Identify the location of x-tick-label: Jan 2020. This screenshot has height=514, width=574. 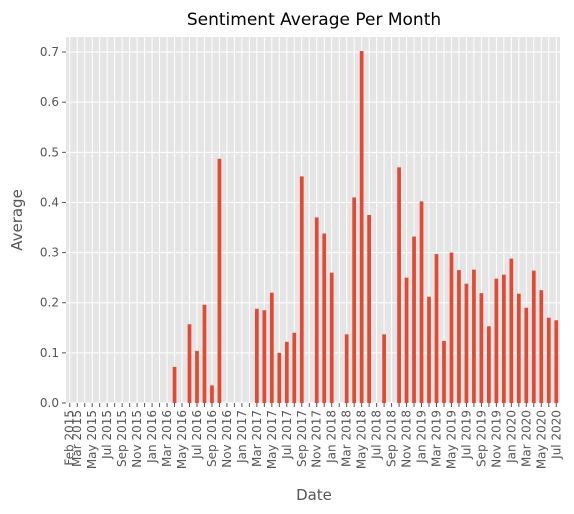
(511, 437).